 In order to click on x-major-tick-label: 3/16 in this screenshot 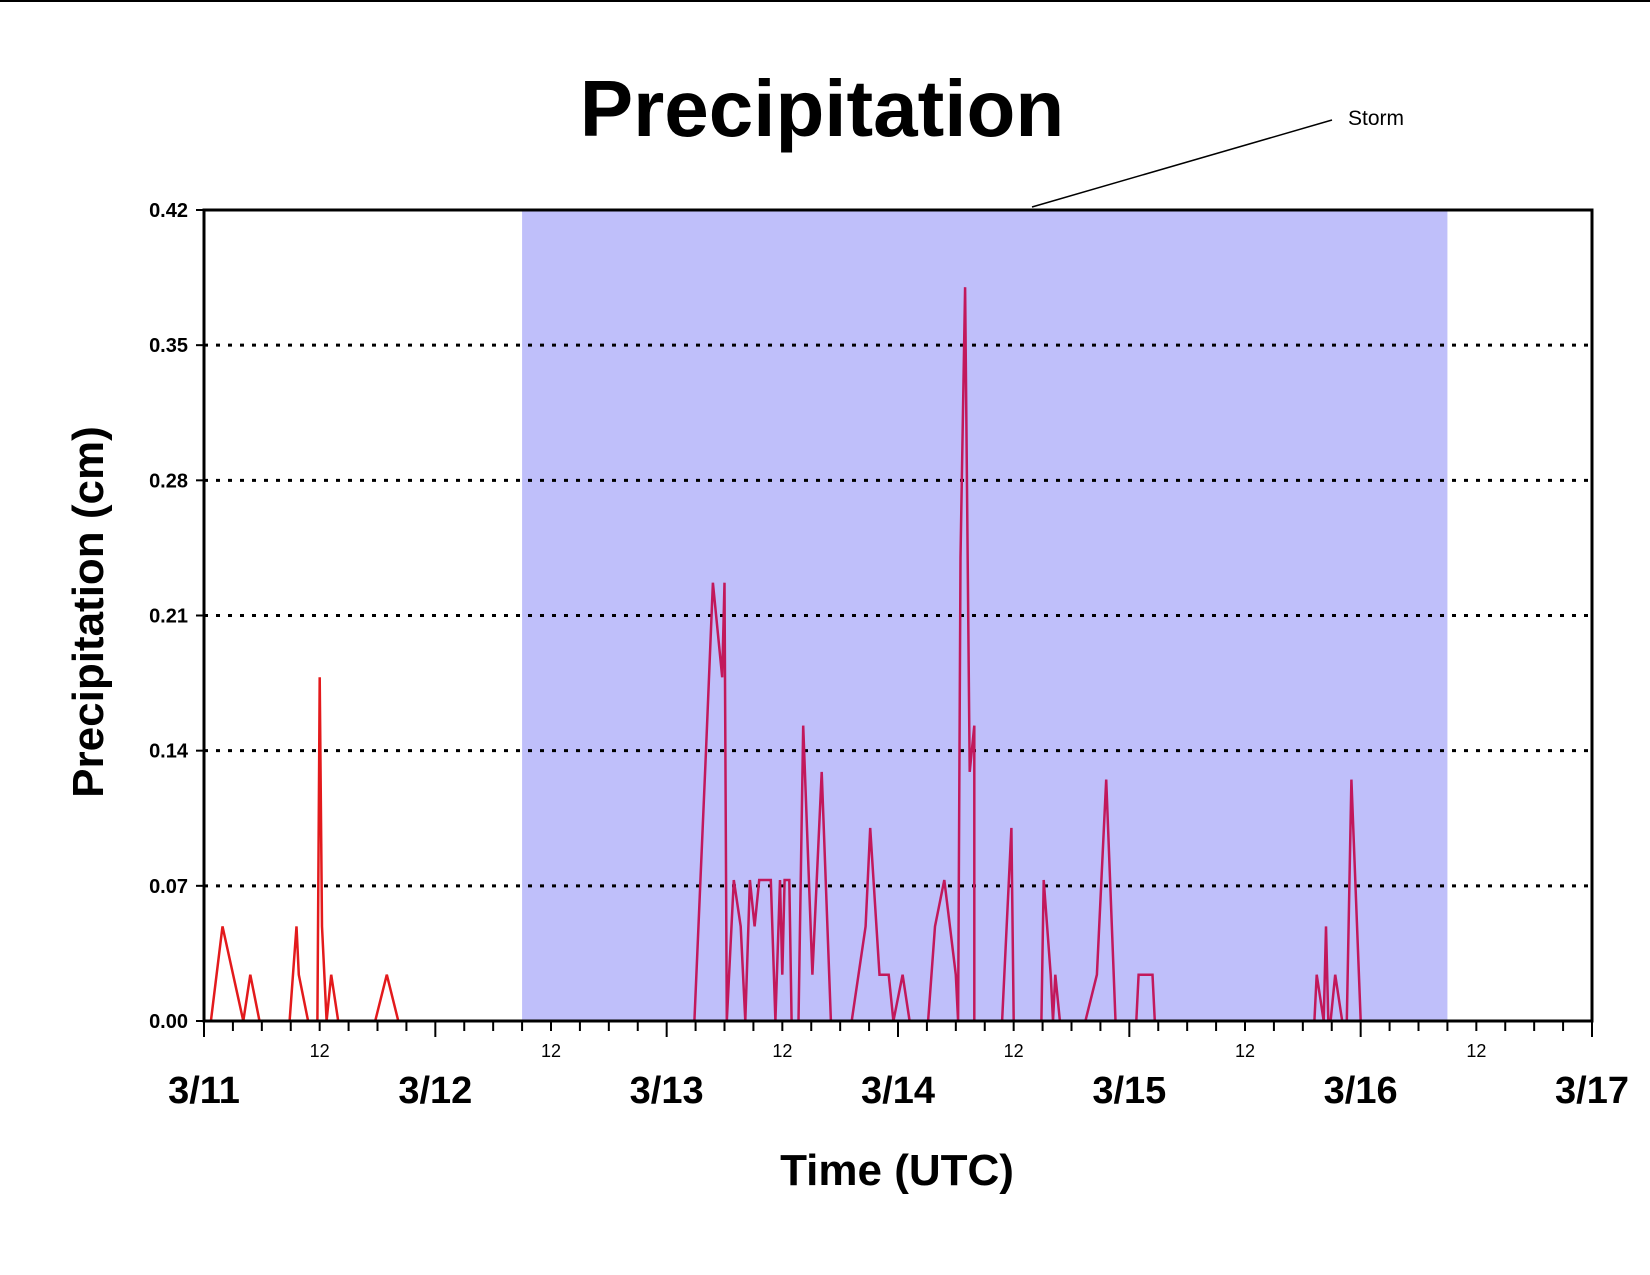, I will do `click(1361, 1091)`.